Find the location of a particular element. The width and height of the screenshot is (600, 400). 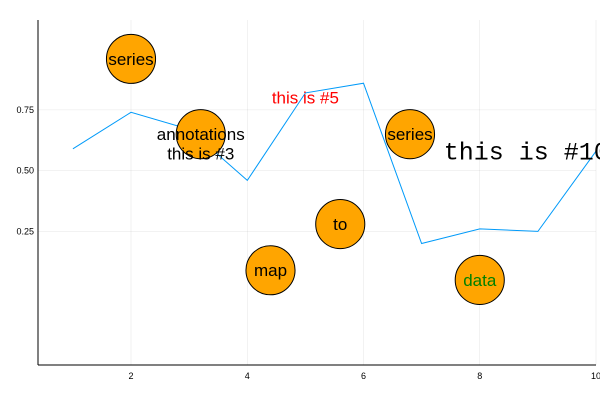

marker-label: to is located at coordinates (340, 224).